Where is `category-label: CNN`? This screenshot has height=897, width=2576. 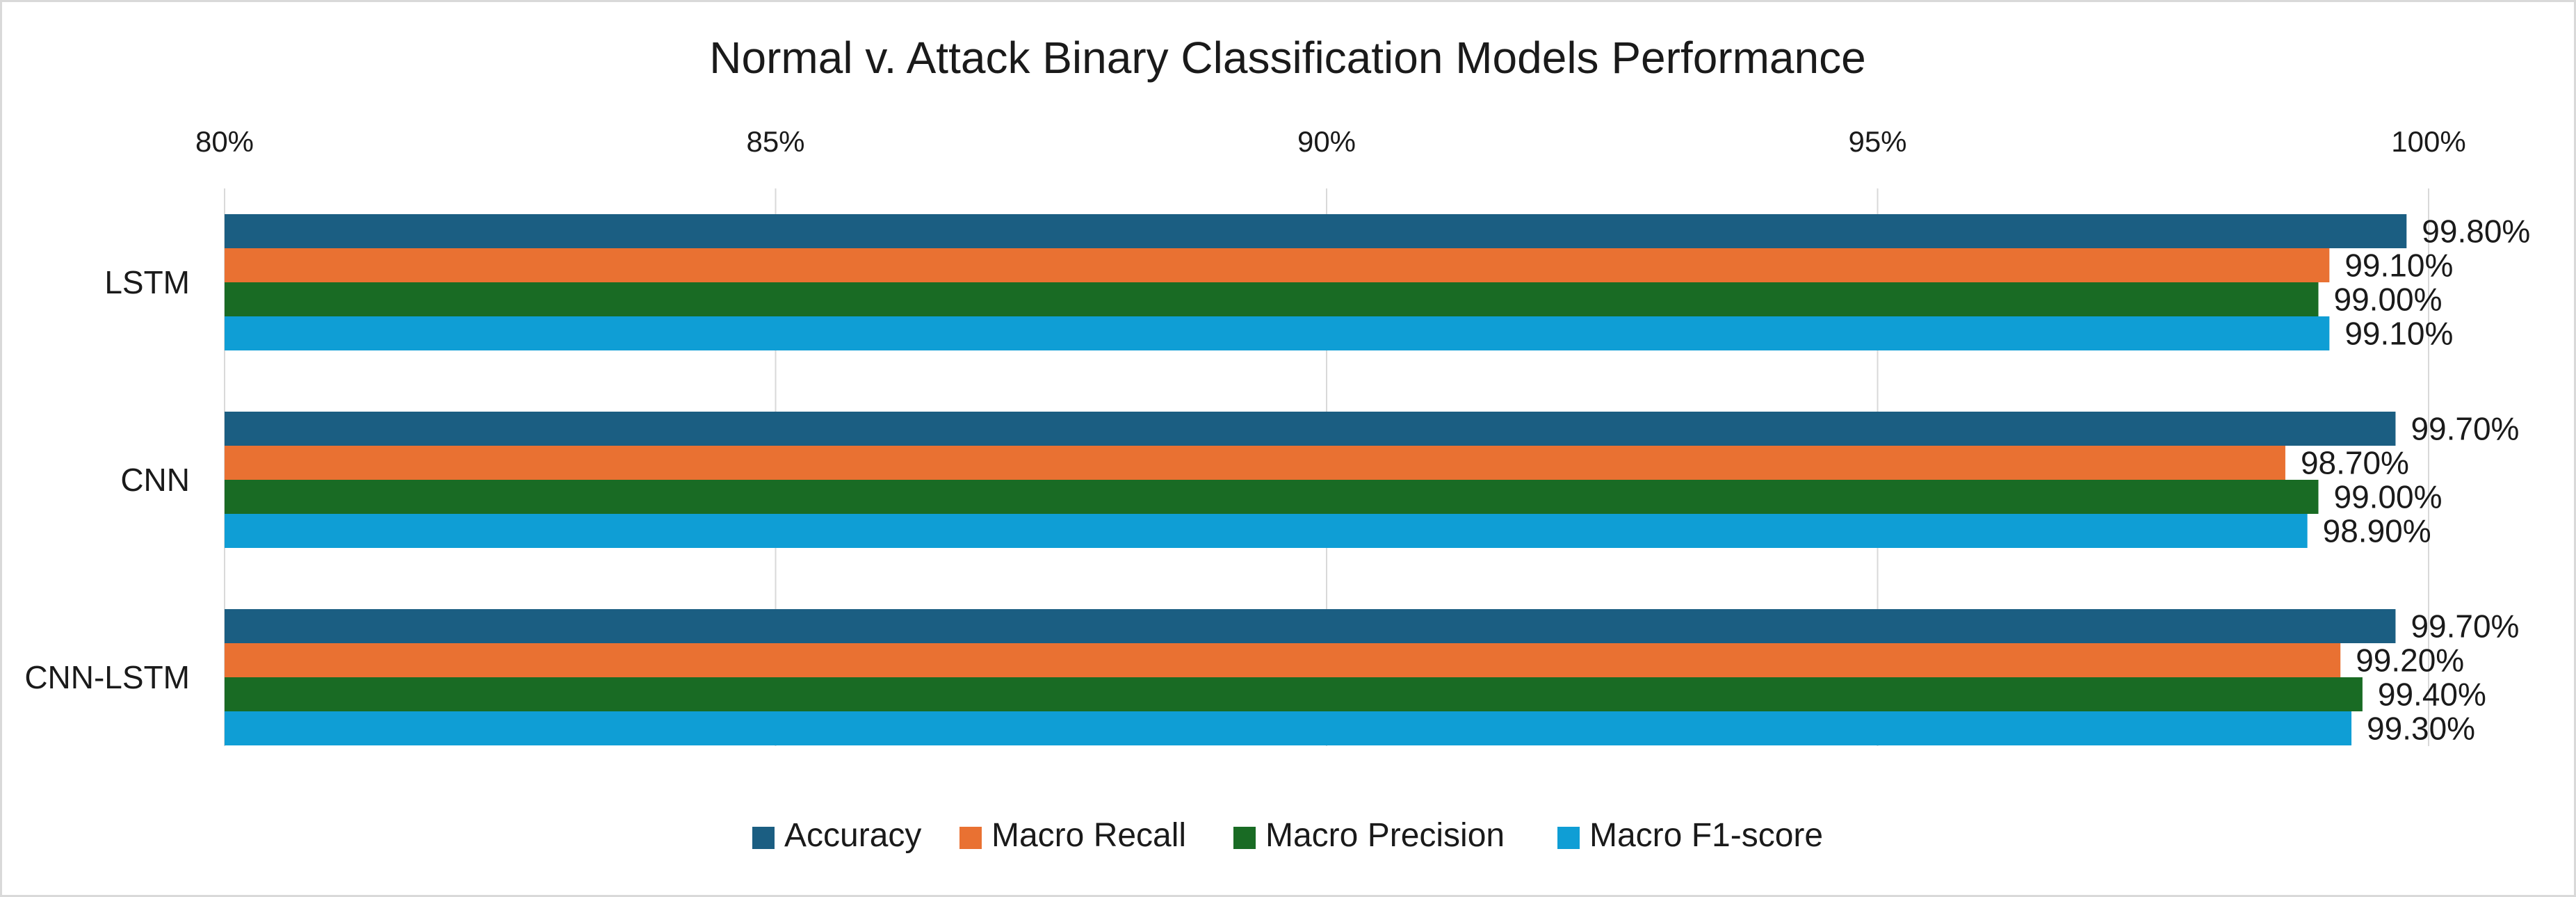
category-label: CNN is located at coordinates (155, 480).